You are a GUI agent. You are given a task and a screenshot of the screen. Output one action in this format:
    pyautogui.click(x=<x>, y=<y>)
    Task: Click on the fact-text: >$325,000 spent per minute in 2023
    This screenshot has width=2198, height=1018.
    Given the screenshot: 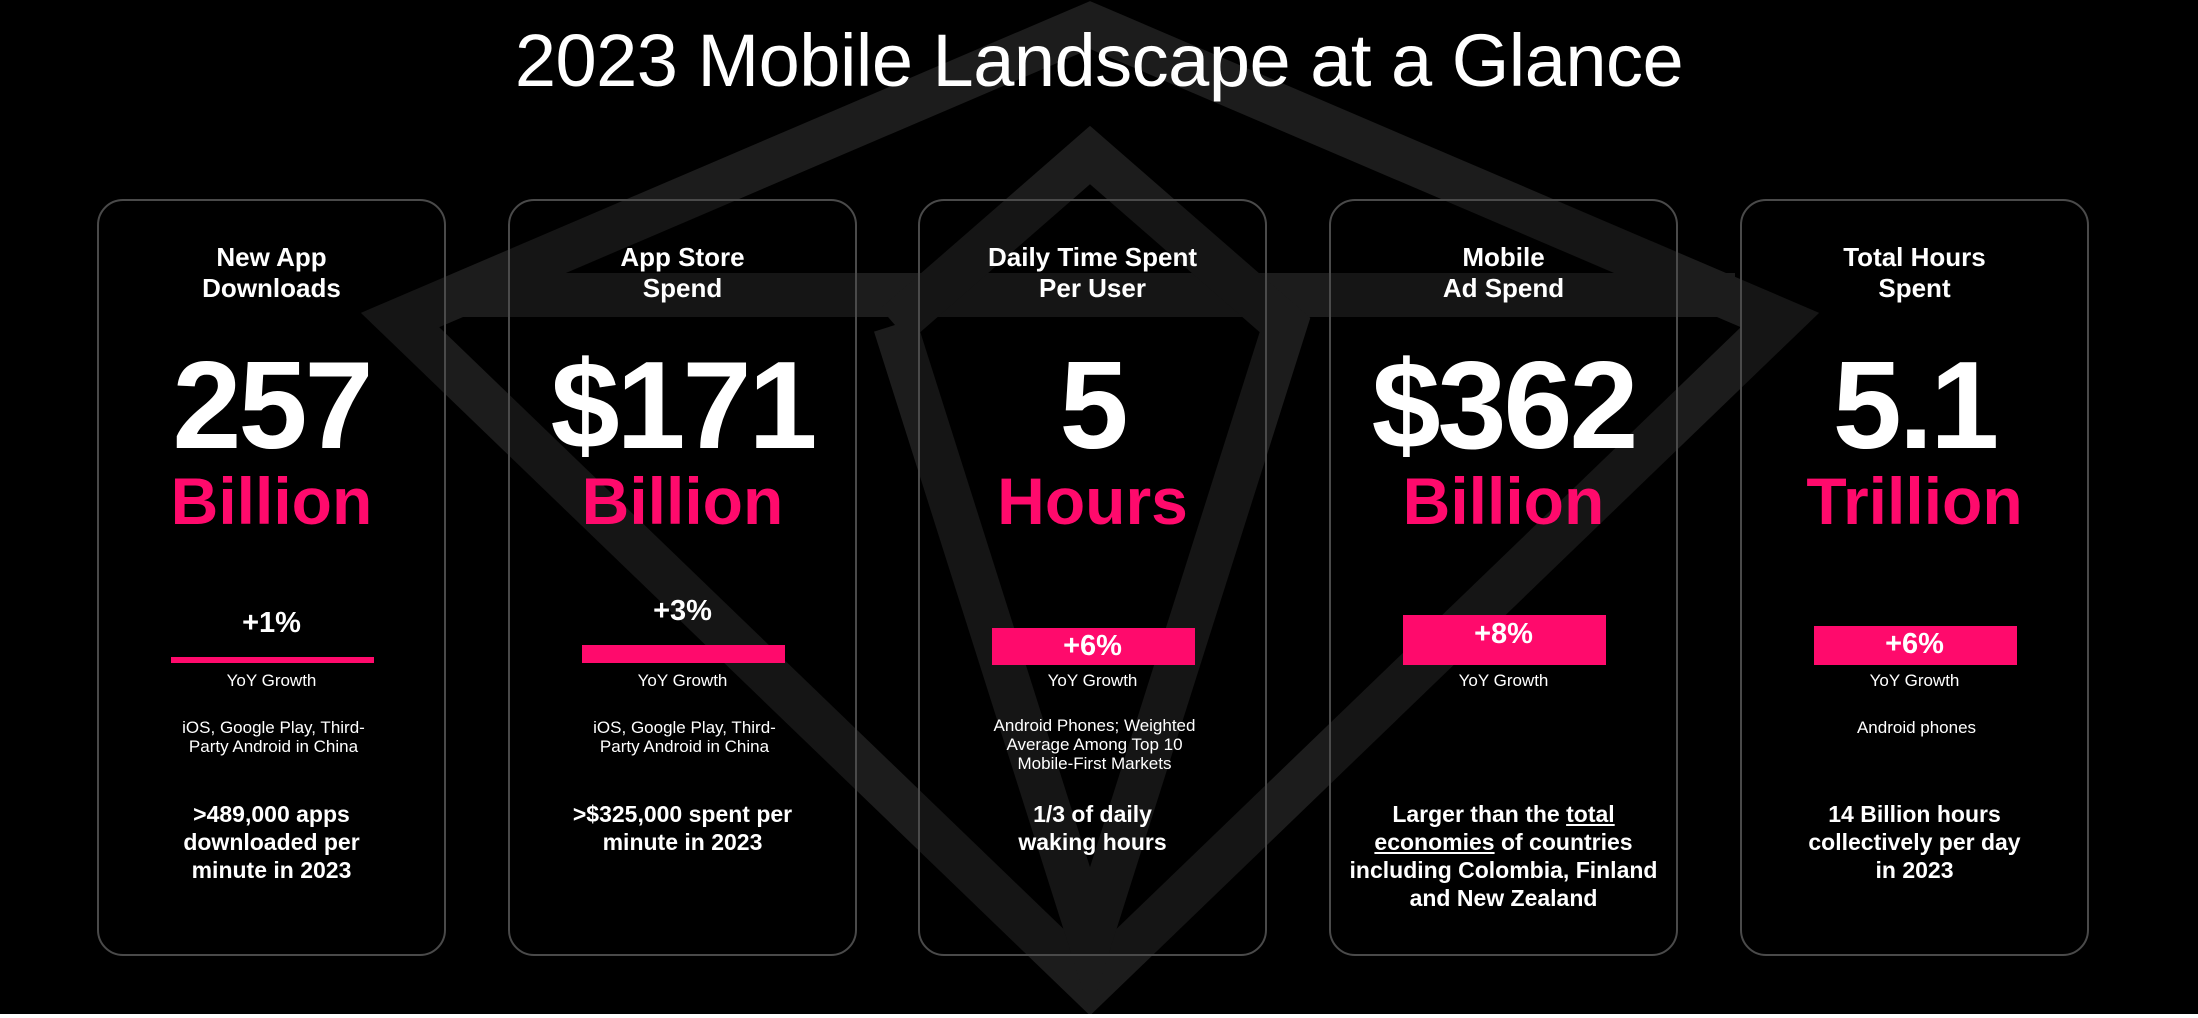 What is the action you would take?
    pyautogui.click(x=682, y=828)
    